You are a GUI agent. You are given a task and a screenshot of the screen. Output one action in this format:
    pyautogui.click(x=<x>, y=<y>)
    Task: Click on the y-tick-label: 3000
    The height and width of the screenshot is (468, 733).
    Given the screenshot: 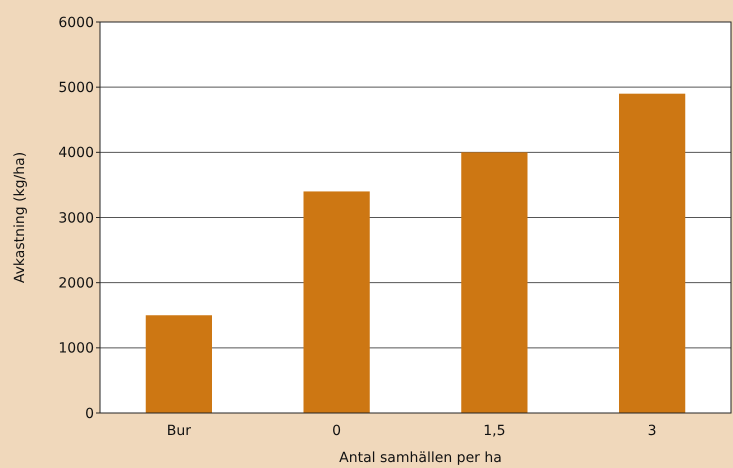 What is the action you would take?
    pyautogui.click(x=76, y=218)
    